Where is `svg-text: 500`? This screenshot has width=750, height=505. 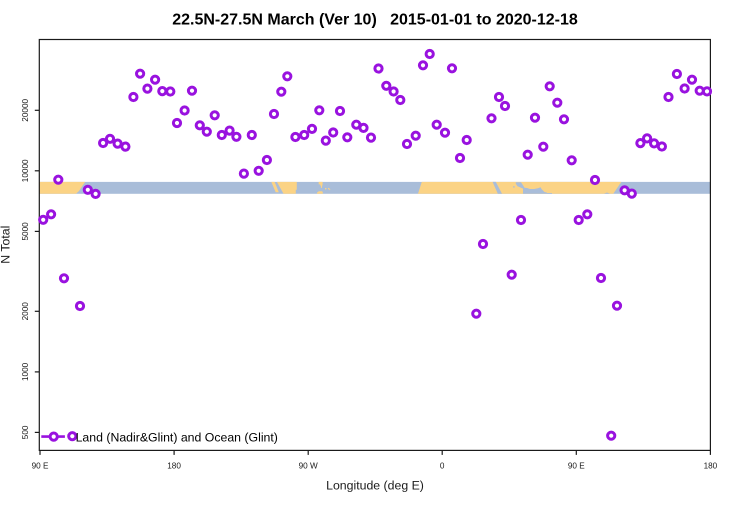
svg-text: 500 is located at coordinates (25, 432).